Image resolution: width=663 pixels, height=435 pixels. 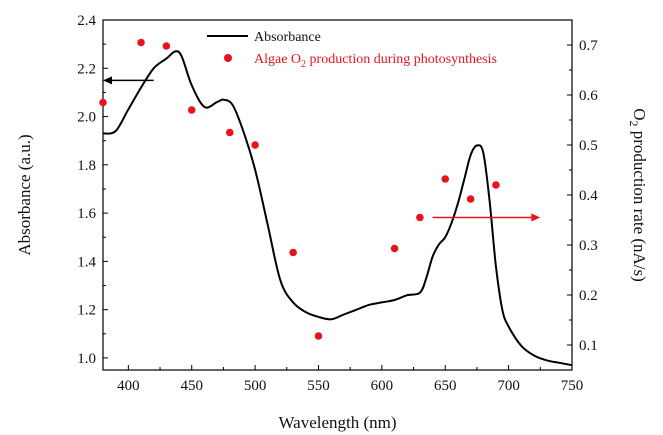 I want to click on right-axis-title: O2 production rate (nA/s), so click(x=638, y=195).